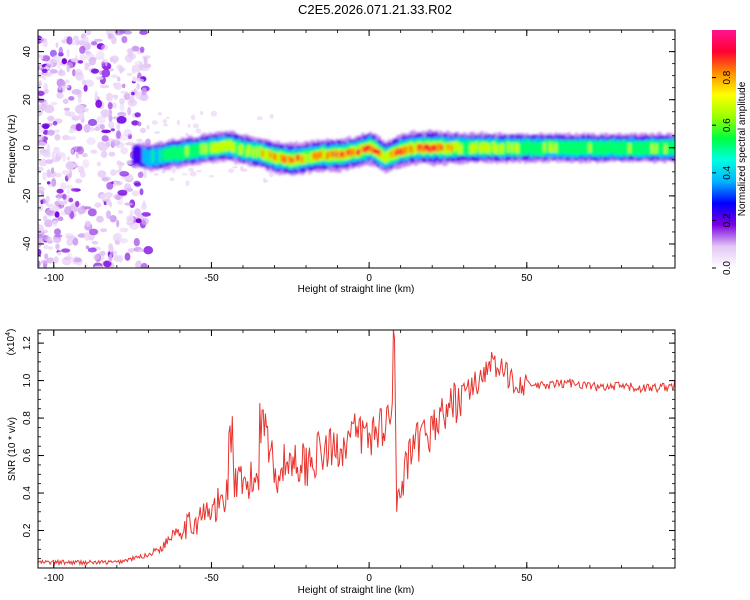  Describe the element at coordinates (27, 148) in the screenshot. I see `y-tick-label: 0` at that location.